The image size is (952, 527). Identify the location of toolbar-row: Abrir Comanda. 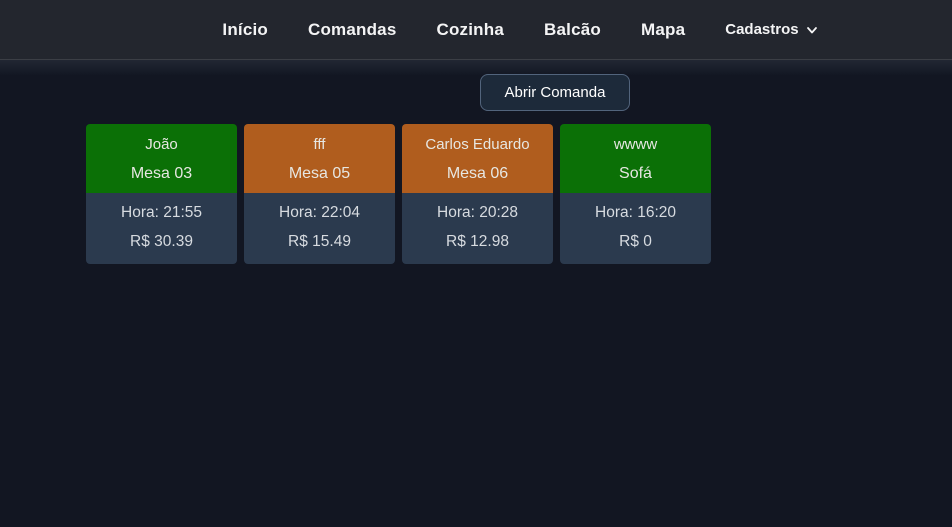
(476, 92).